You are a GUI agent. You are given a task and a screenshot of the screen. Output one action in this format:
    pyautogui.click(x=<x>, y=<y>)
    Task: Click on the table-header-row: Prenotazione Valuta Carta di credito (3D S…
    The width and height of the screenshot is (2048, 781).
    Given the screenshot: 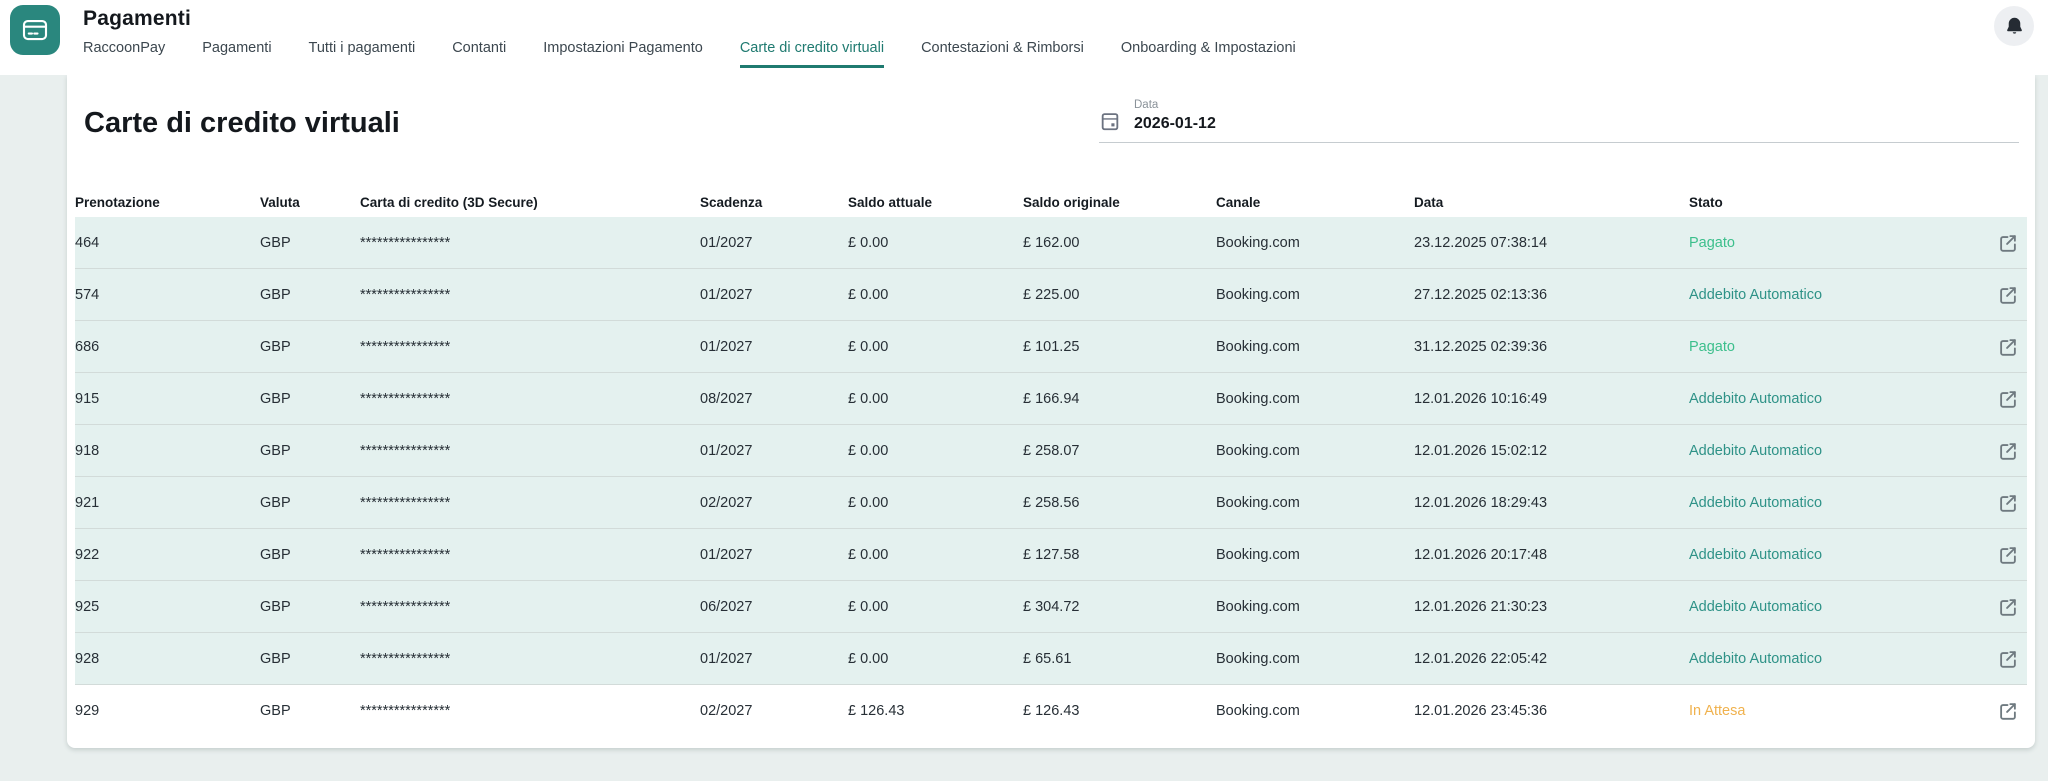 What is the action you would take?
    pyautogui.click(x=1051, y=202)
    